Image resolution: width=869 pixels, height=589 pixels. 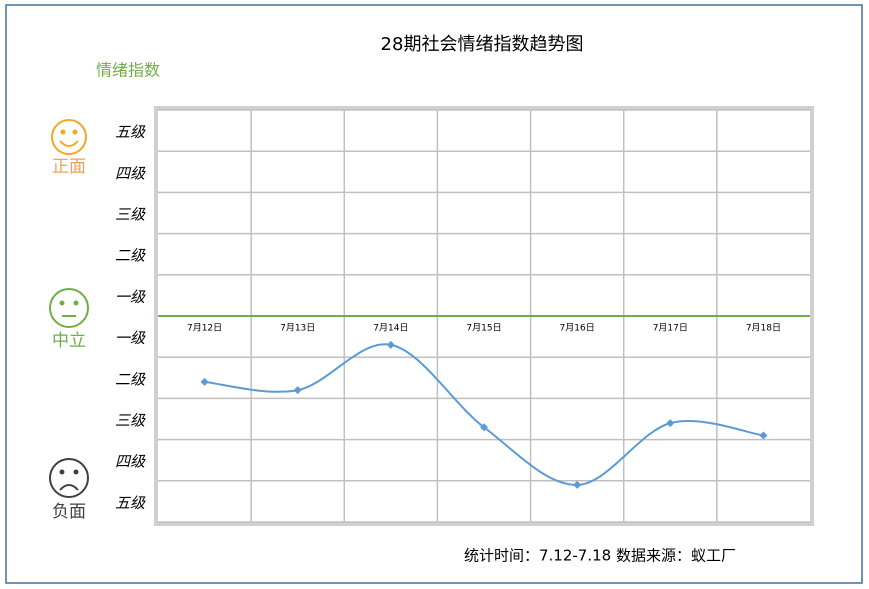 I want to click on negative-face, so click(x=69, y=478).